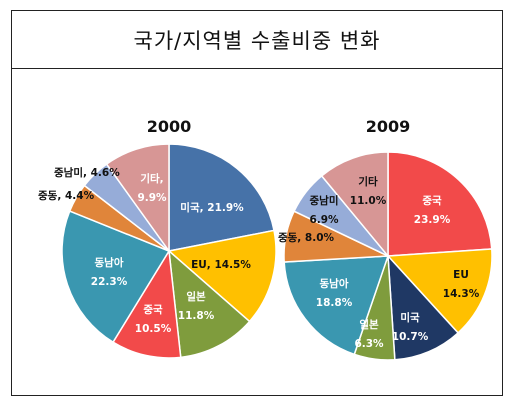 Image resolution: width=516 pixels, height=408 pixels. I want to click on slice-label: 동남아 22.3%, so click(109, 272).